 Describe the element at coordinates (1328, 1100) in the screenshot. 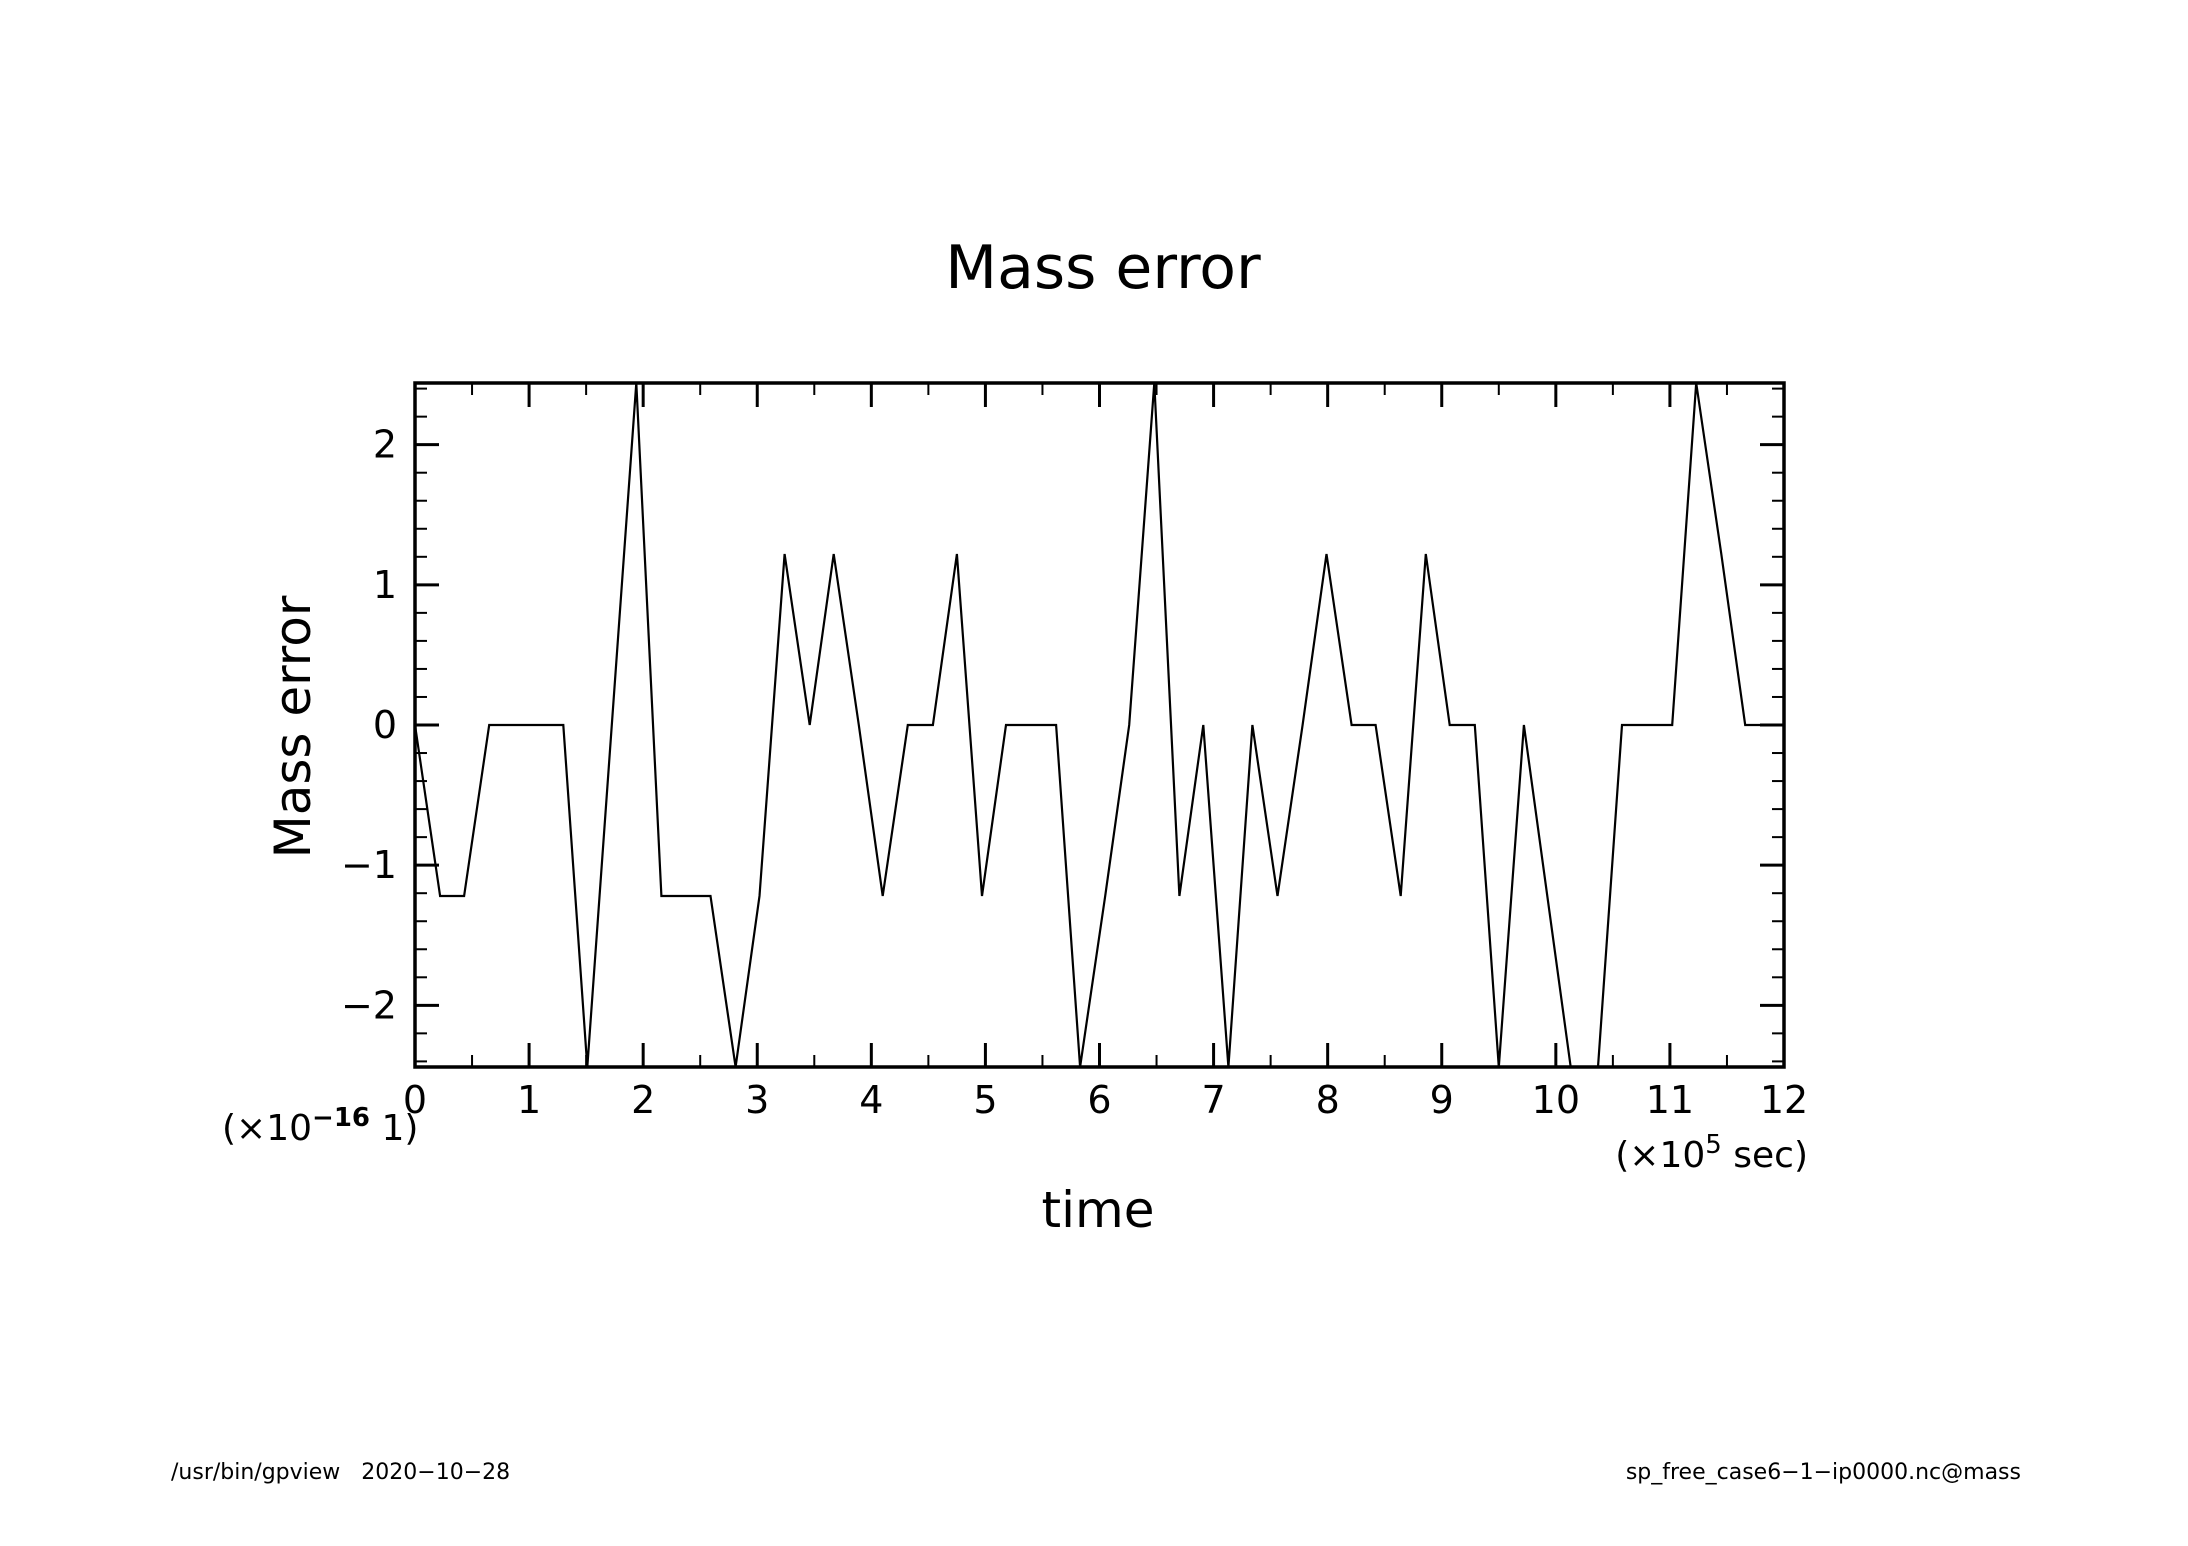

I see `x-tick-label: 8` at that location.